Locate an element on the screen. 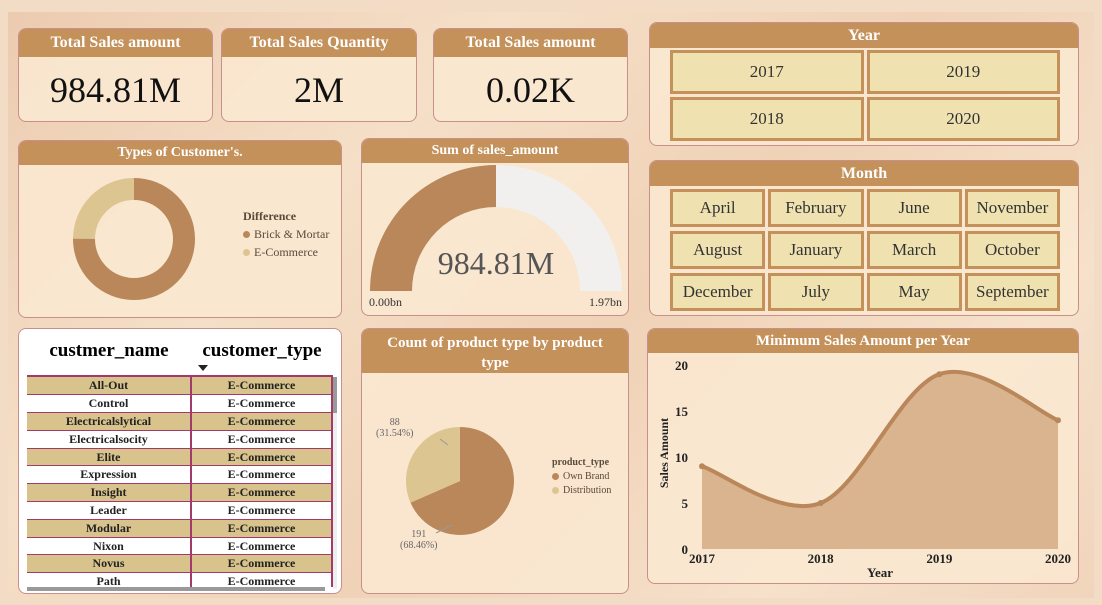 This screenshot has width=1102, height=605. pie-slice-distribution is located at coordinates (432, 465).